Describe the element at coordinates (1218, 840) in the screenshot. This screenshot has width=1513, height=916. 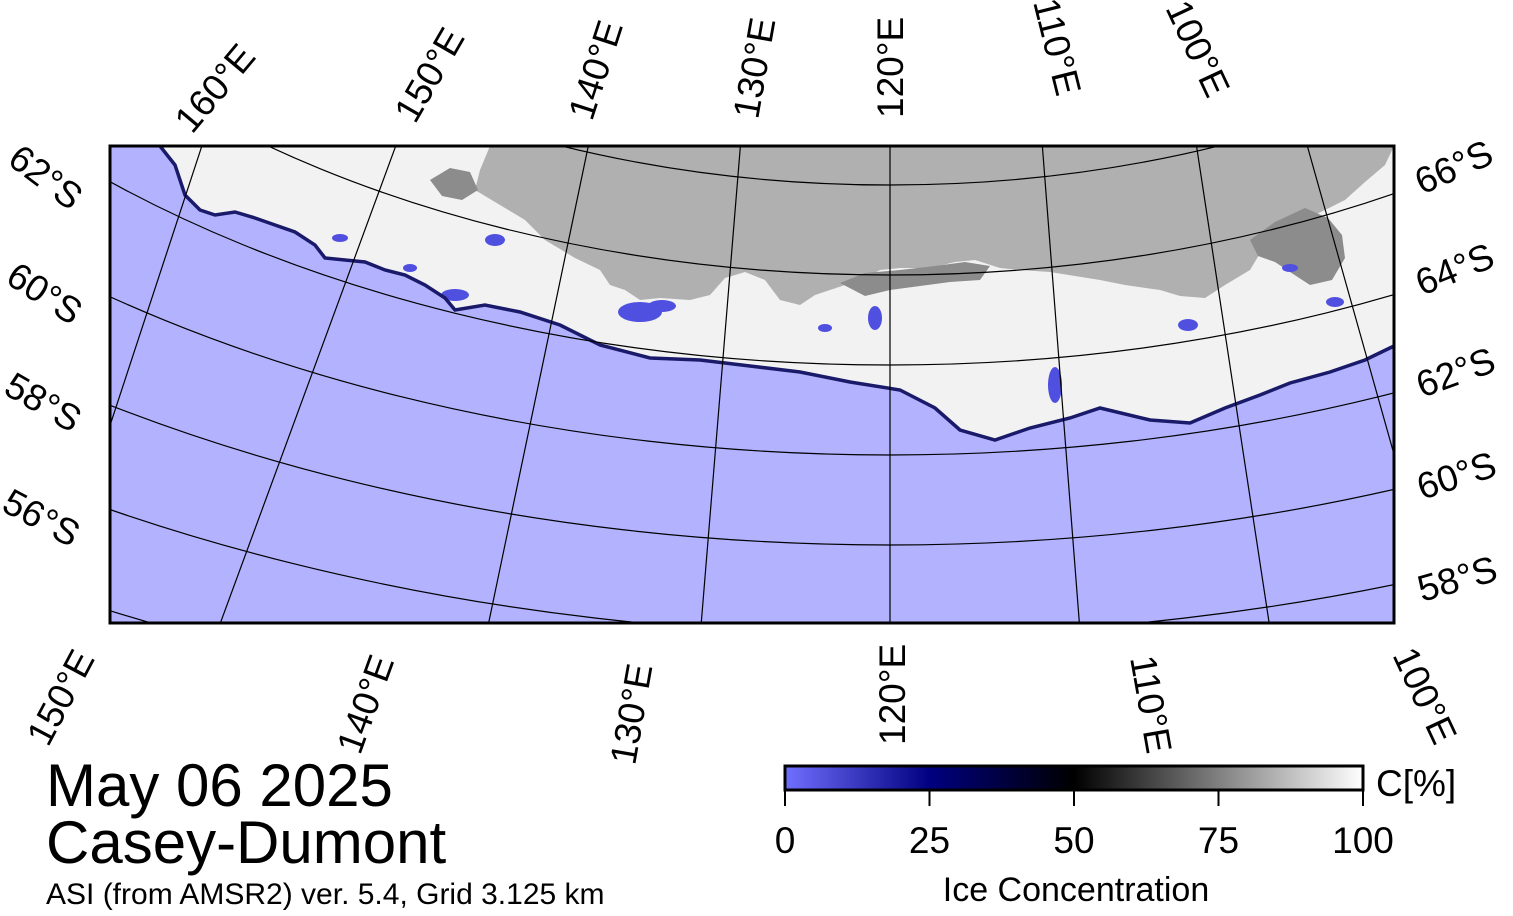
I see `colorbar-tick-75: 75` at that location.